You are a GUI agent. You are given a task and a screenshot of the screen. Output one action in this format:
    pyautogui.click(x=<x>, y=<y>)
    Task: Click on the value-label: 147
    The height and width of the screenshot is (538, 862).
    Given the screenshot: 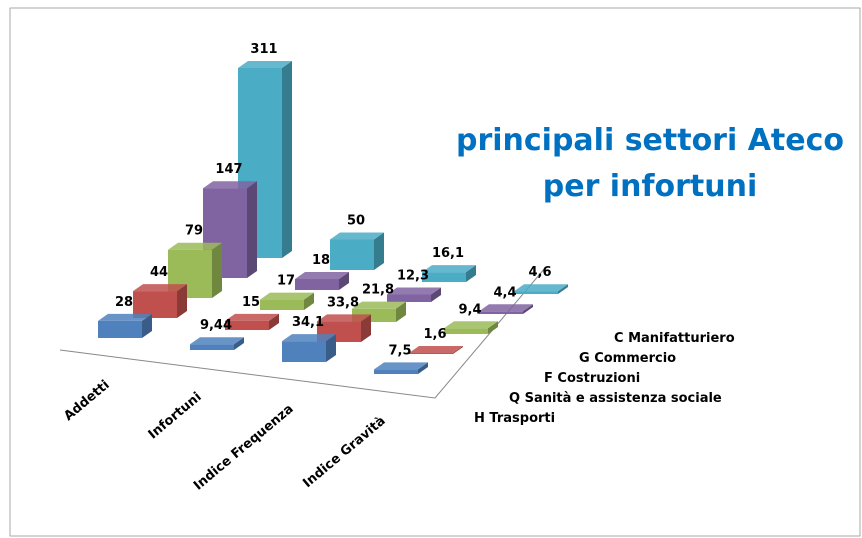 What is the action you would take?
    pyautogui.click(x=228, y=169)
    